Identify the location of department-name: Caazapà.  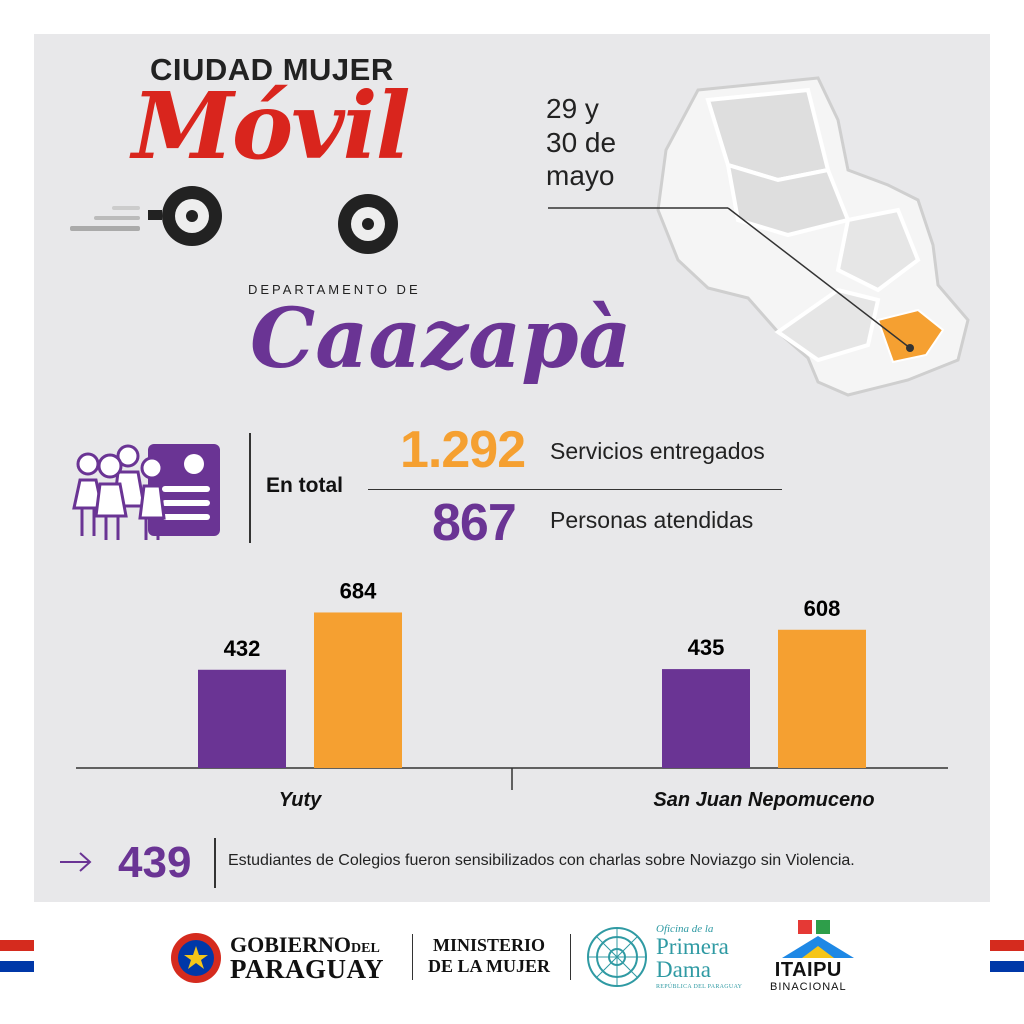
(441, 339).